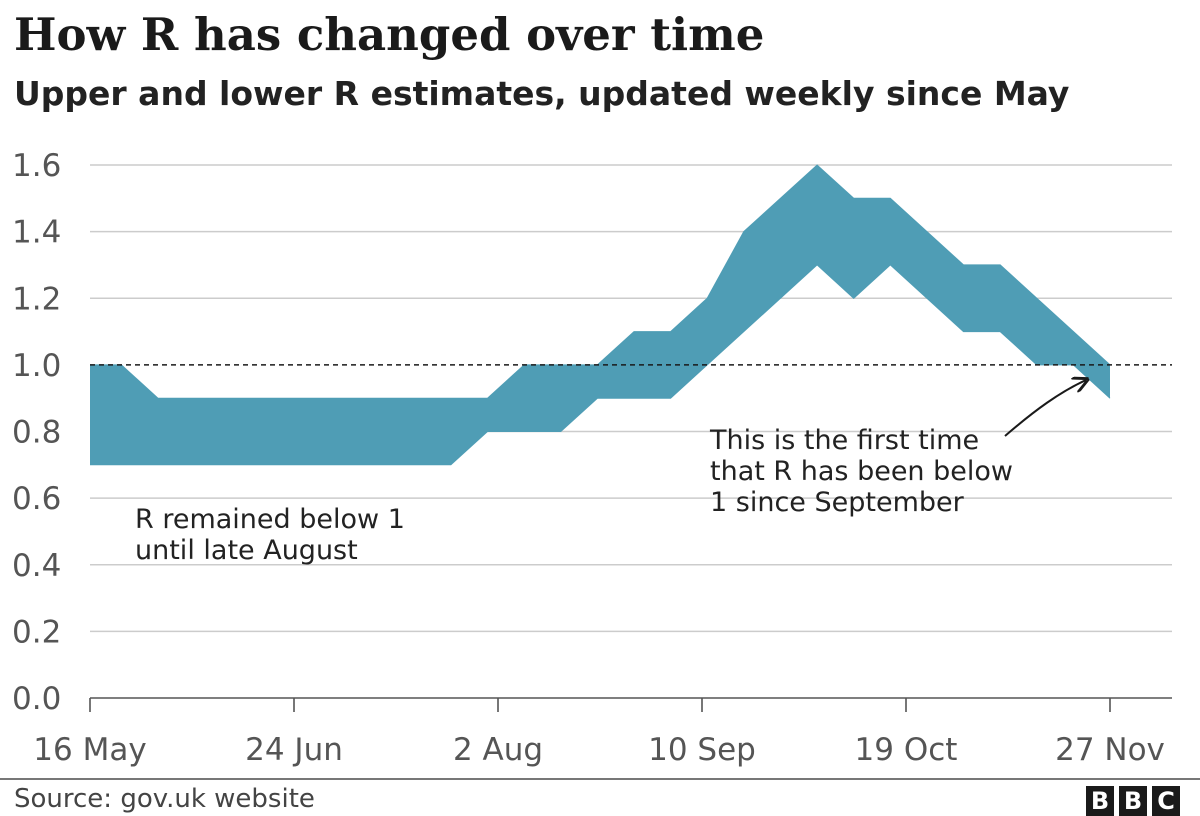  What do you see at coordinates (36, 499) in the screenshot?
I see `y-tick-label: 0.6` at bounding box center [36, 499].